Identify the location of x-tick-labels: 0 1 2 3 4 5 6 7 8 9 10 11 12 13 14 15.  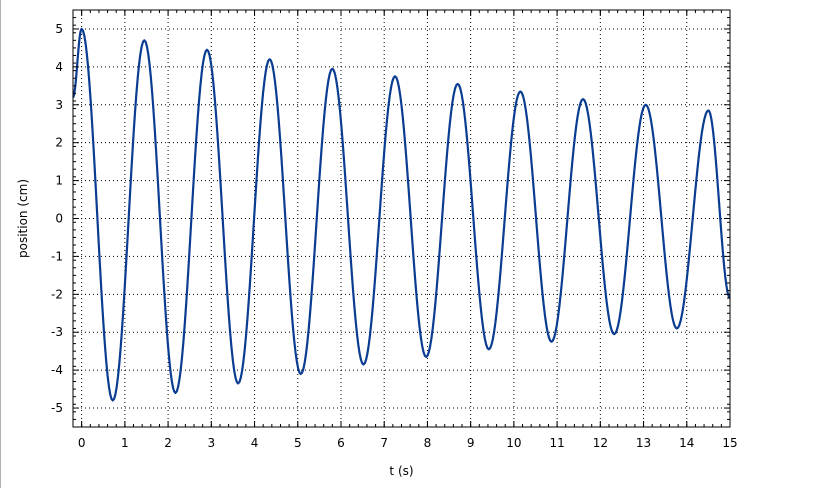
(408, 443).